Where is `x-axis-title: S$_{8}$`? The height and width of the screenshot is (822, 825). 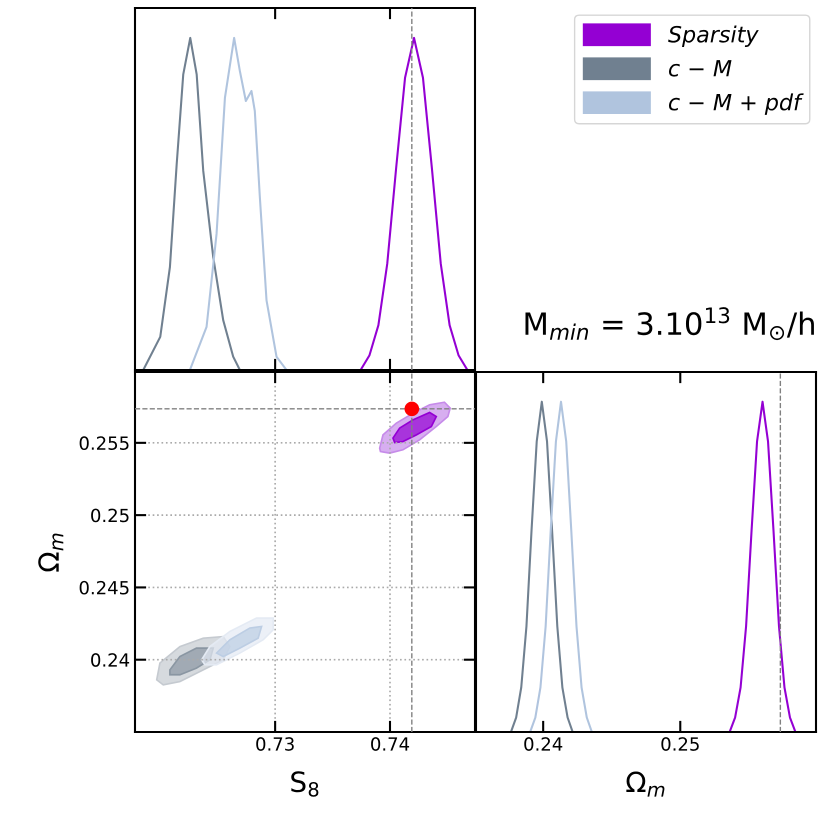
x-axis-title: S$_{8}$ is located at coordinates (304, 784).